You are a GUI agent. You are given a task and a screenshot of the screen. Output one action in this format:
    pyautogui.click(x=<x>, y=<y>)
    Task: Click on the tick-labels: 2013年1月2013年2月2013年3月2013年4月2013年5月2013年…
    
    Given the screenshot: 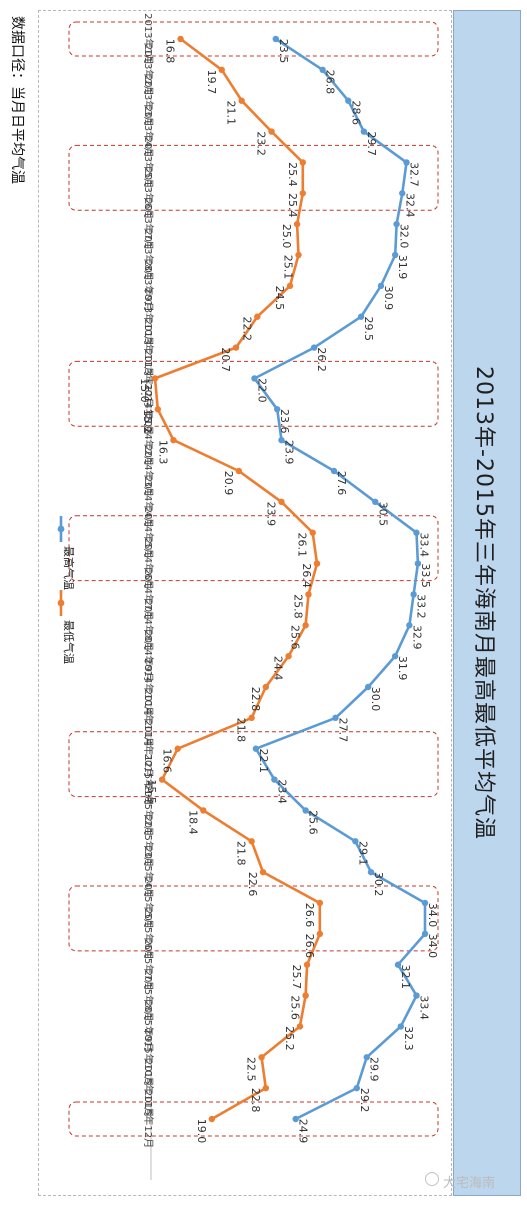 What is the action you would take?
    pyautogui.click(x=148, y=580)
    